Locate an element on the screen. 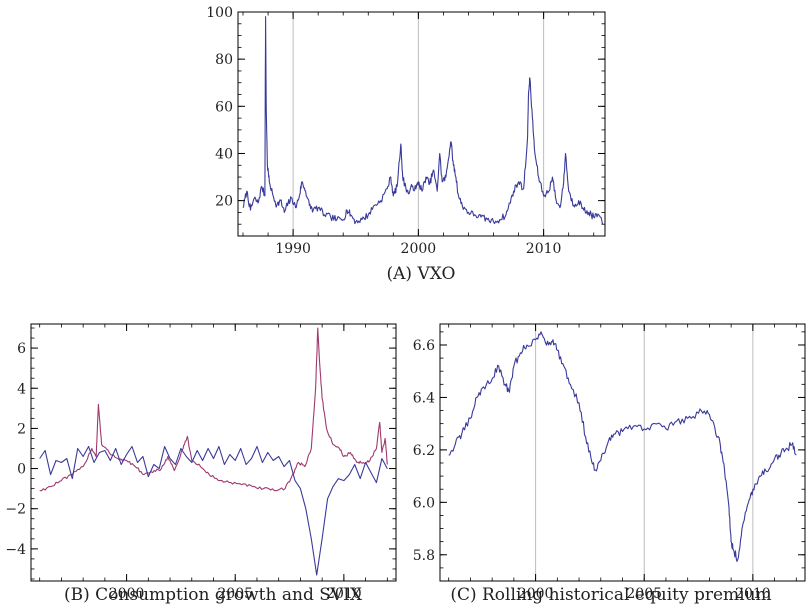  y-tick-label: 5.8 is located at coordinates (424, 556).